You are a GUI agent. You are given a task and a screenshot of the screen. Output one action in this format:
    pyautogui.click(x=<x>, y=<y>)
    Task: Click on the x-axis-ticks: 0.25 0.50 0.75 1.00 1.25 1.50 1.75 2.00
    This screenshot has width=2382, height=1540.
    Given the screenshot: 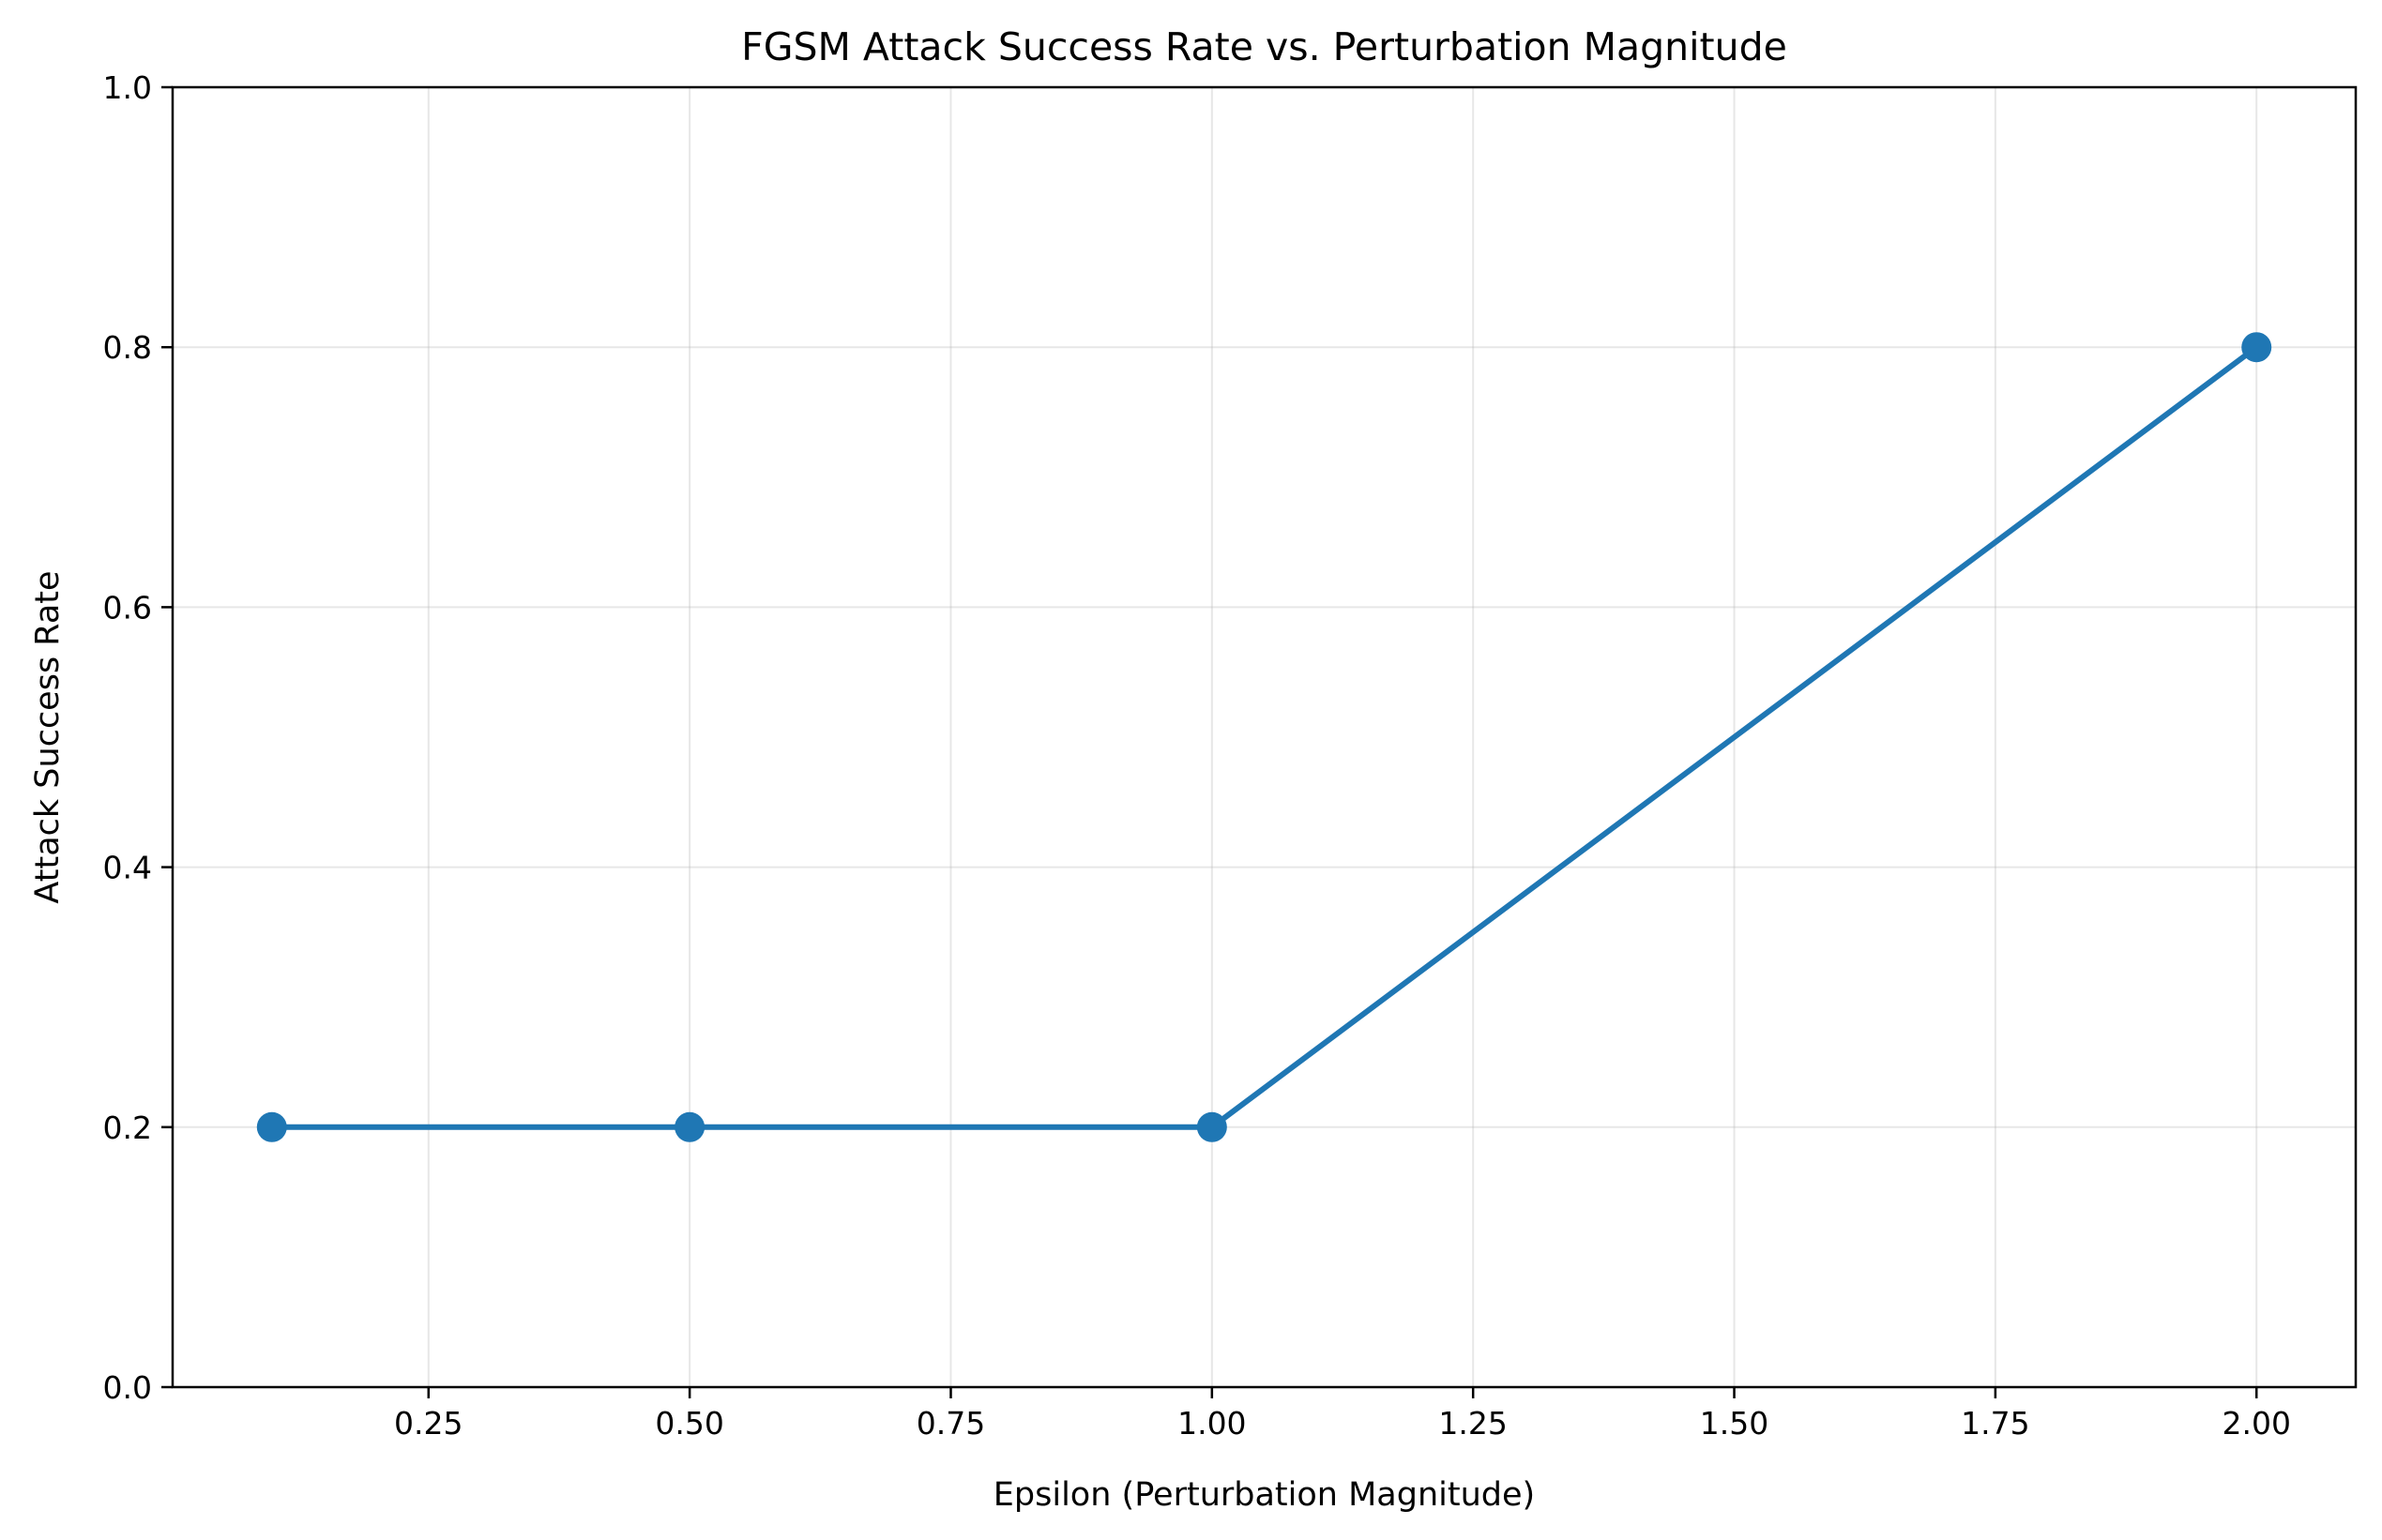 What is the action you would take?
    pyautogui.click(x=1342, y=1414)
    